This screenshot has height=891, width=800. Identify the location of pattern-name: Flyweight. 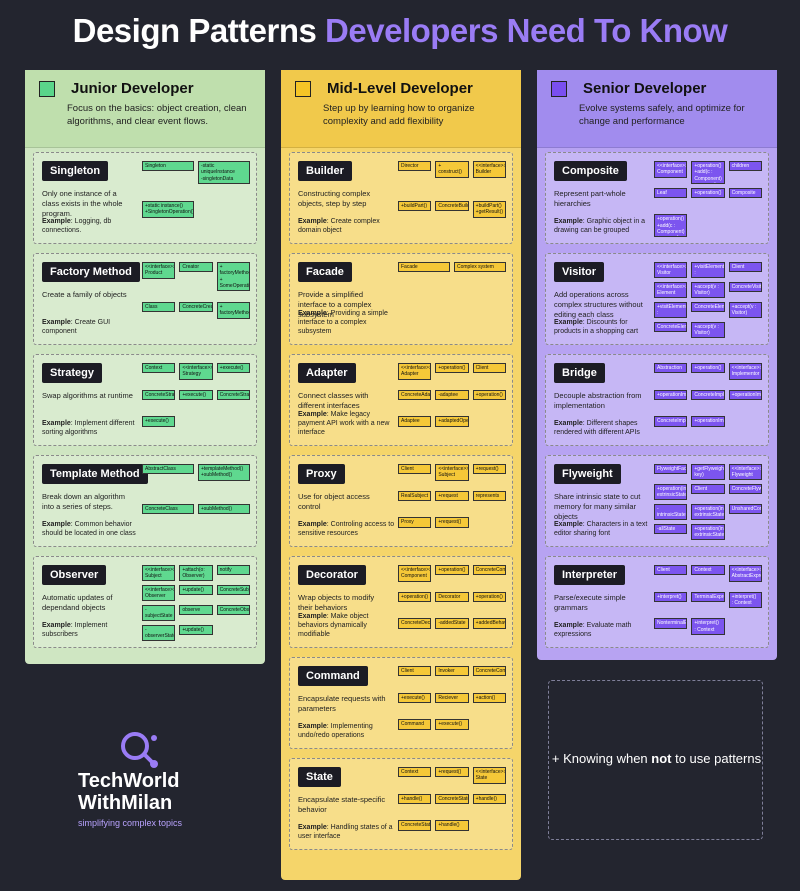
(587, 474).